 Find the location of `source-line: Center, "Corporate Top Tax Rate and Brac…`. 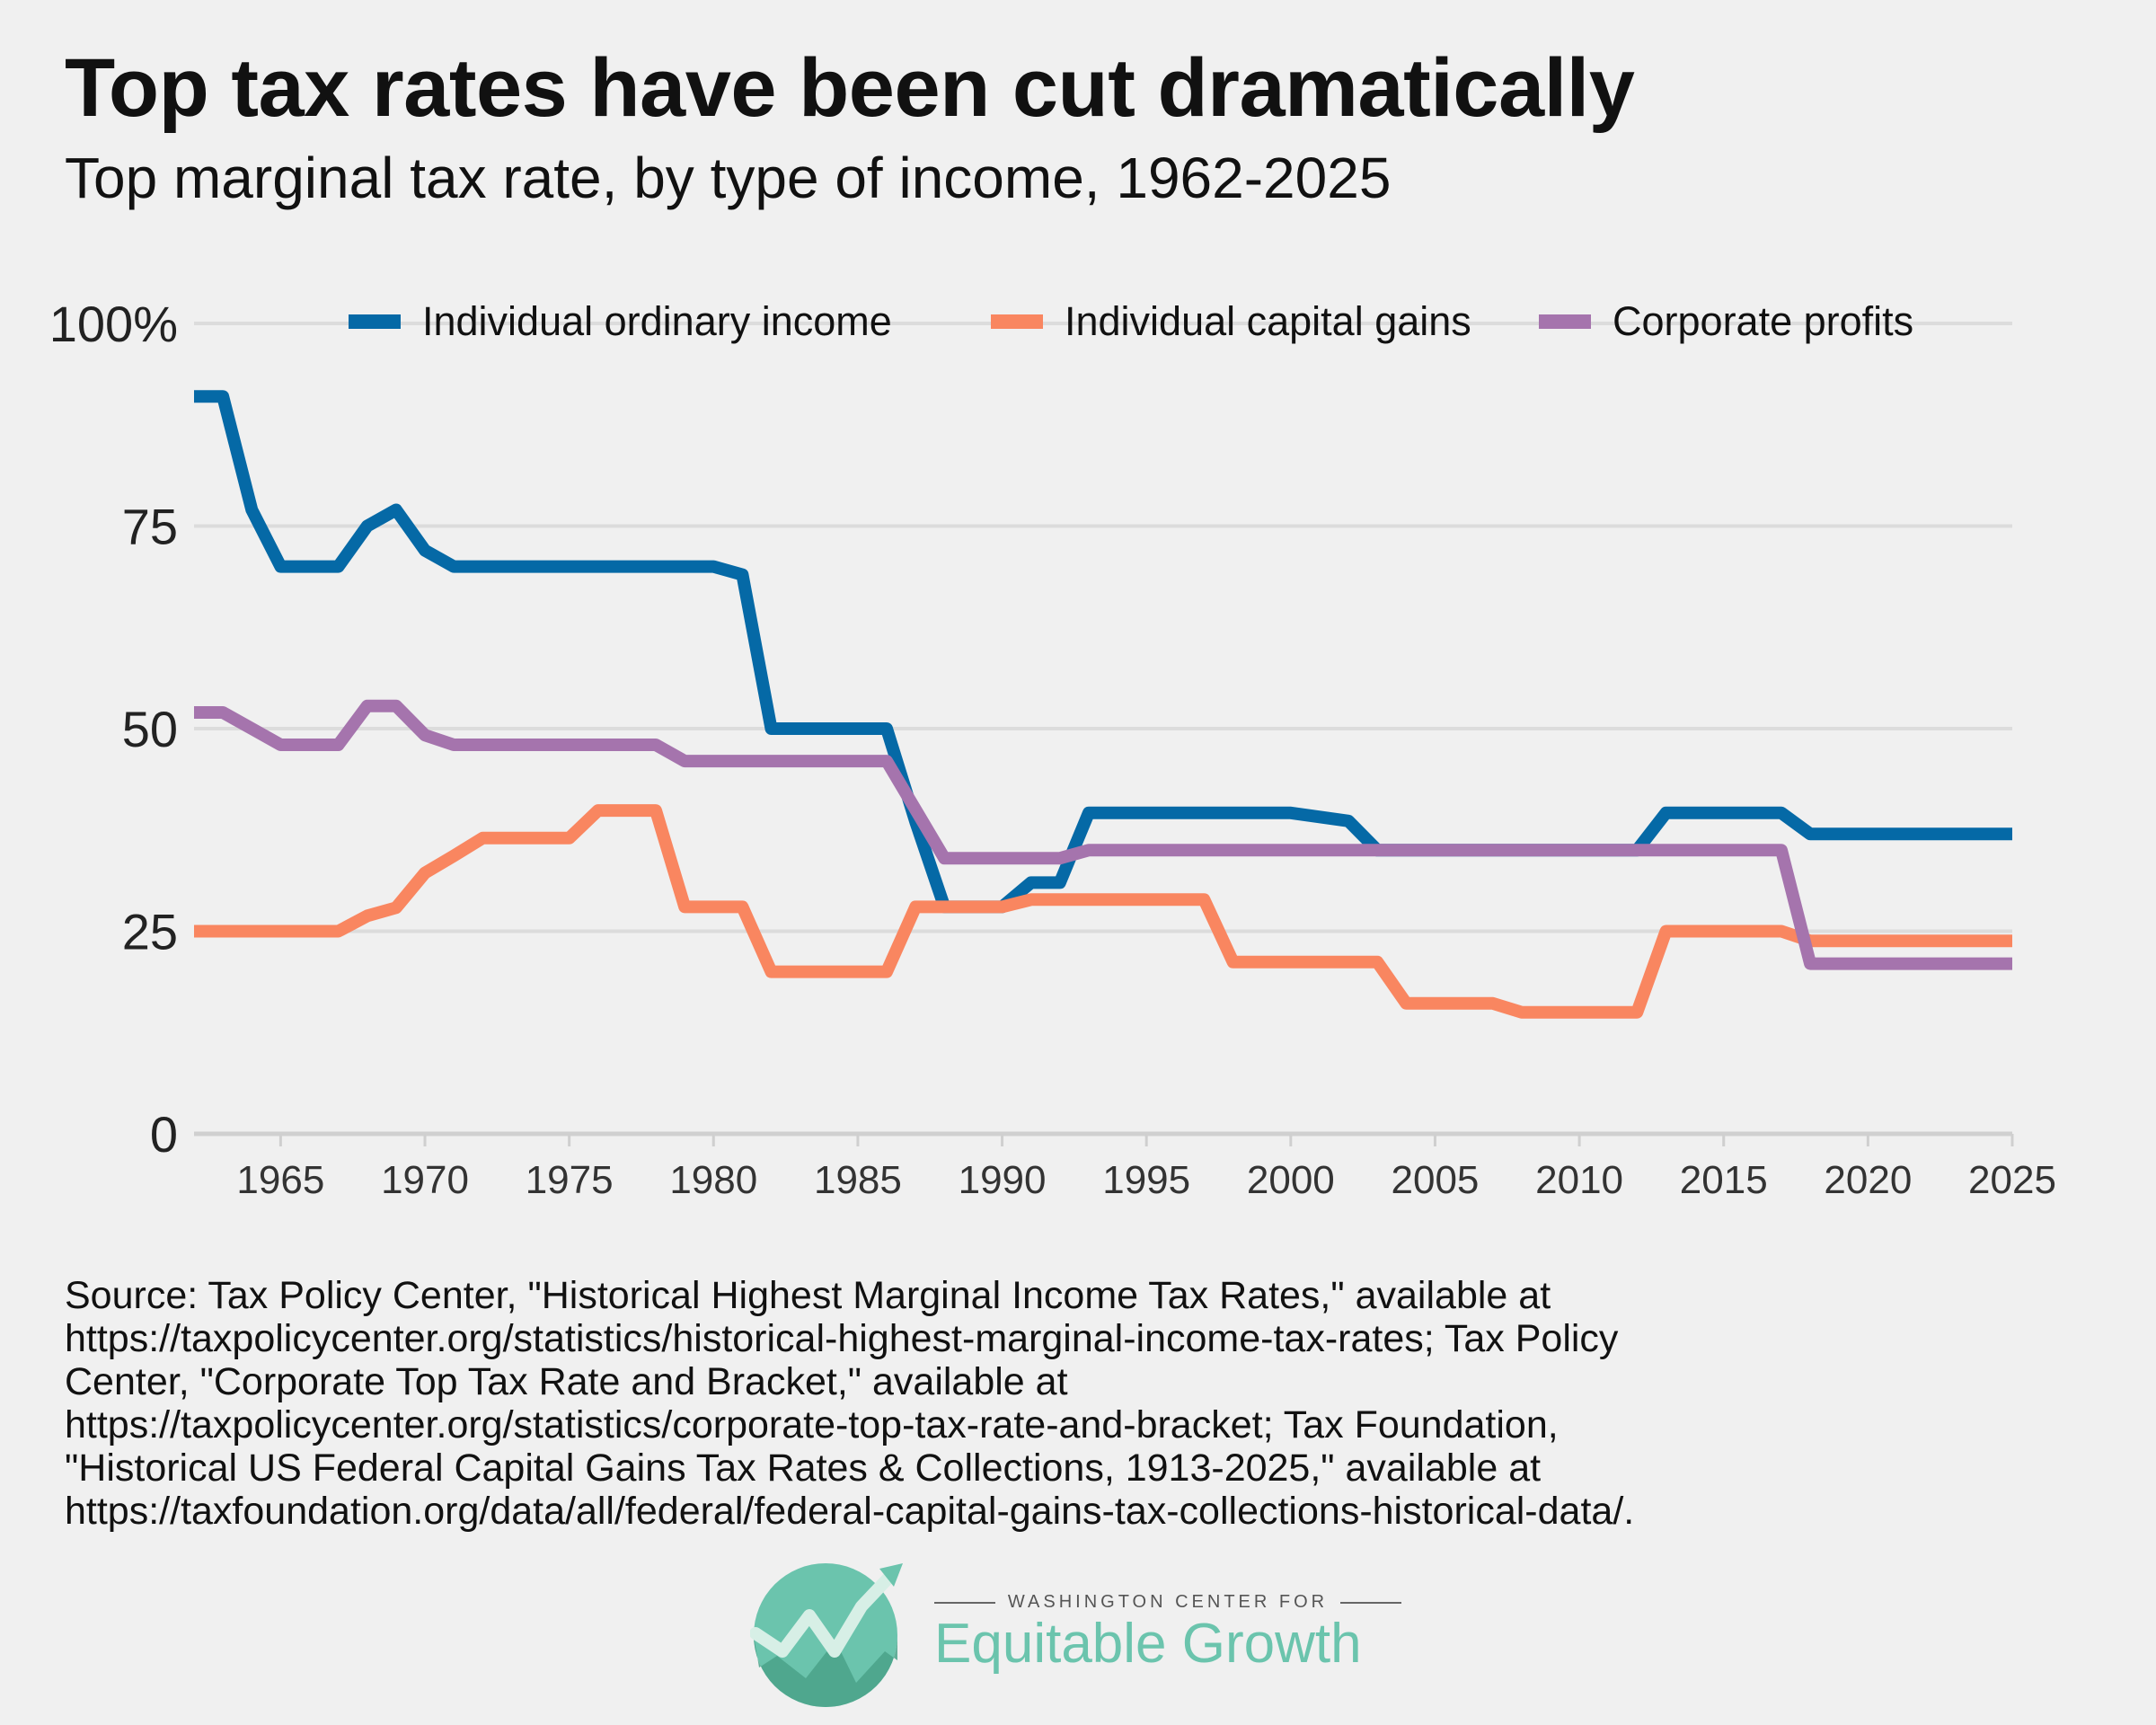

source-line: Center, "Corporate Top Tax Rate and Brac… is located at coordinates (567, 1381).